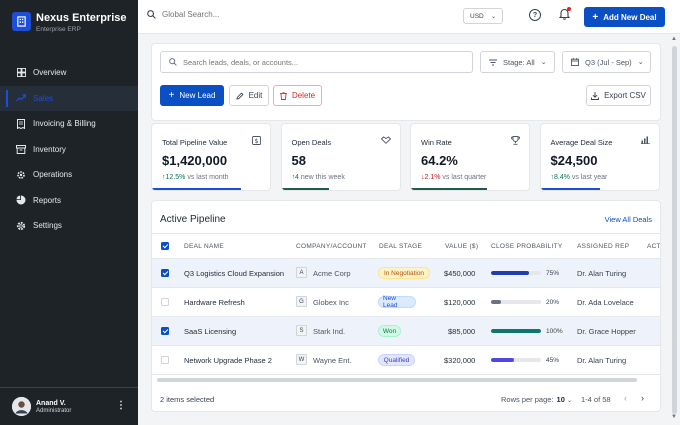  Describe the element at coordinates (322, 177) in the screenshot. I see `trend-text: new this week` at that location.